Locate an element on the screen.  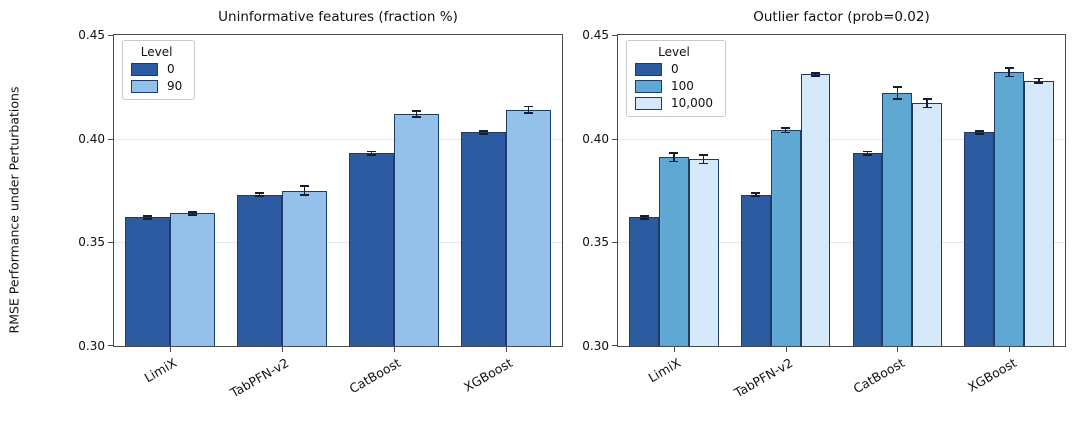
x-tick-label-xgboost: XGBoost is located at coordinates (488, 375).